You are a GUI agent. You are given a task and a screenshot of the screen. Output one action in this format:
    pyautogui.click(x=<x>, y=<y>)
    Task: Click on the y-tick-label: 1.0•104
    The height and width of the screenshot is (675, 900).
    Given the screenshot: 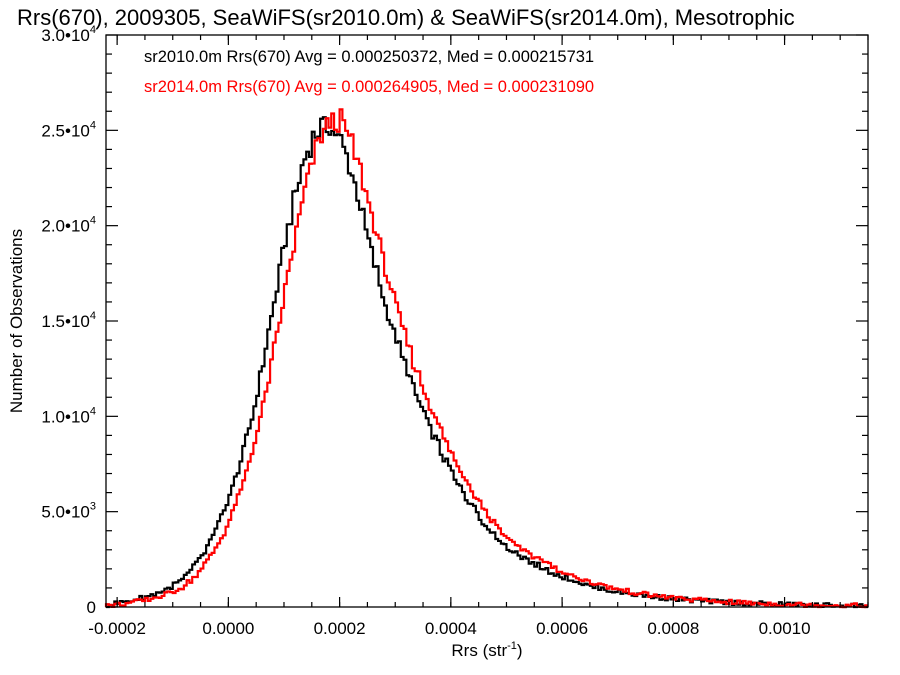 What is the action you would take?
    pyautogui.click(x=68, y=415)
    